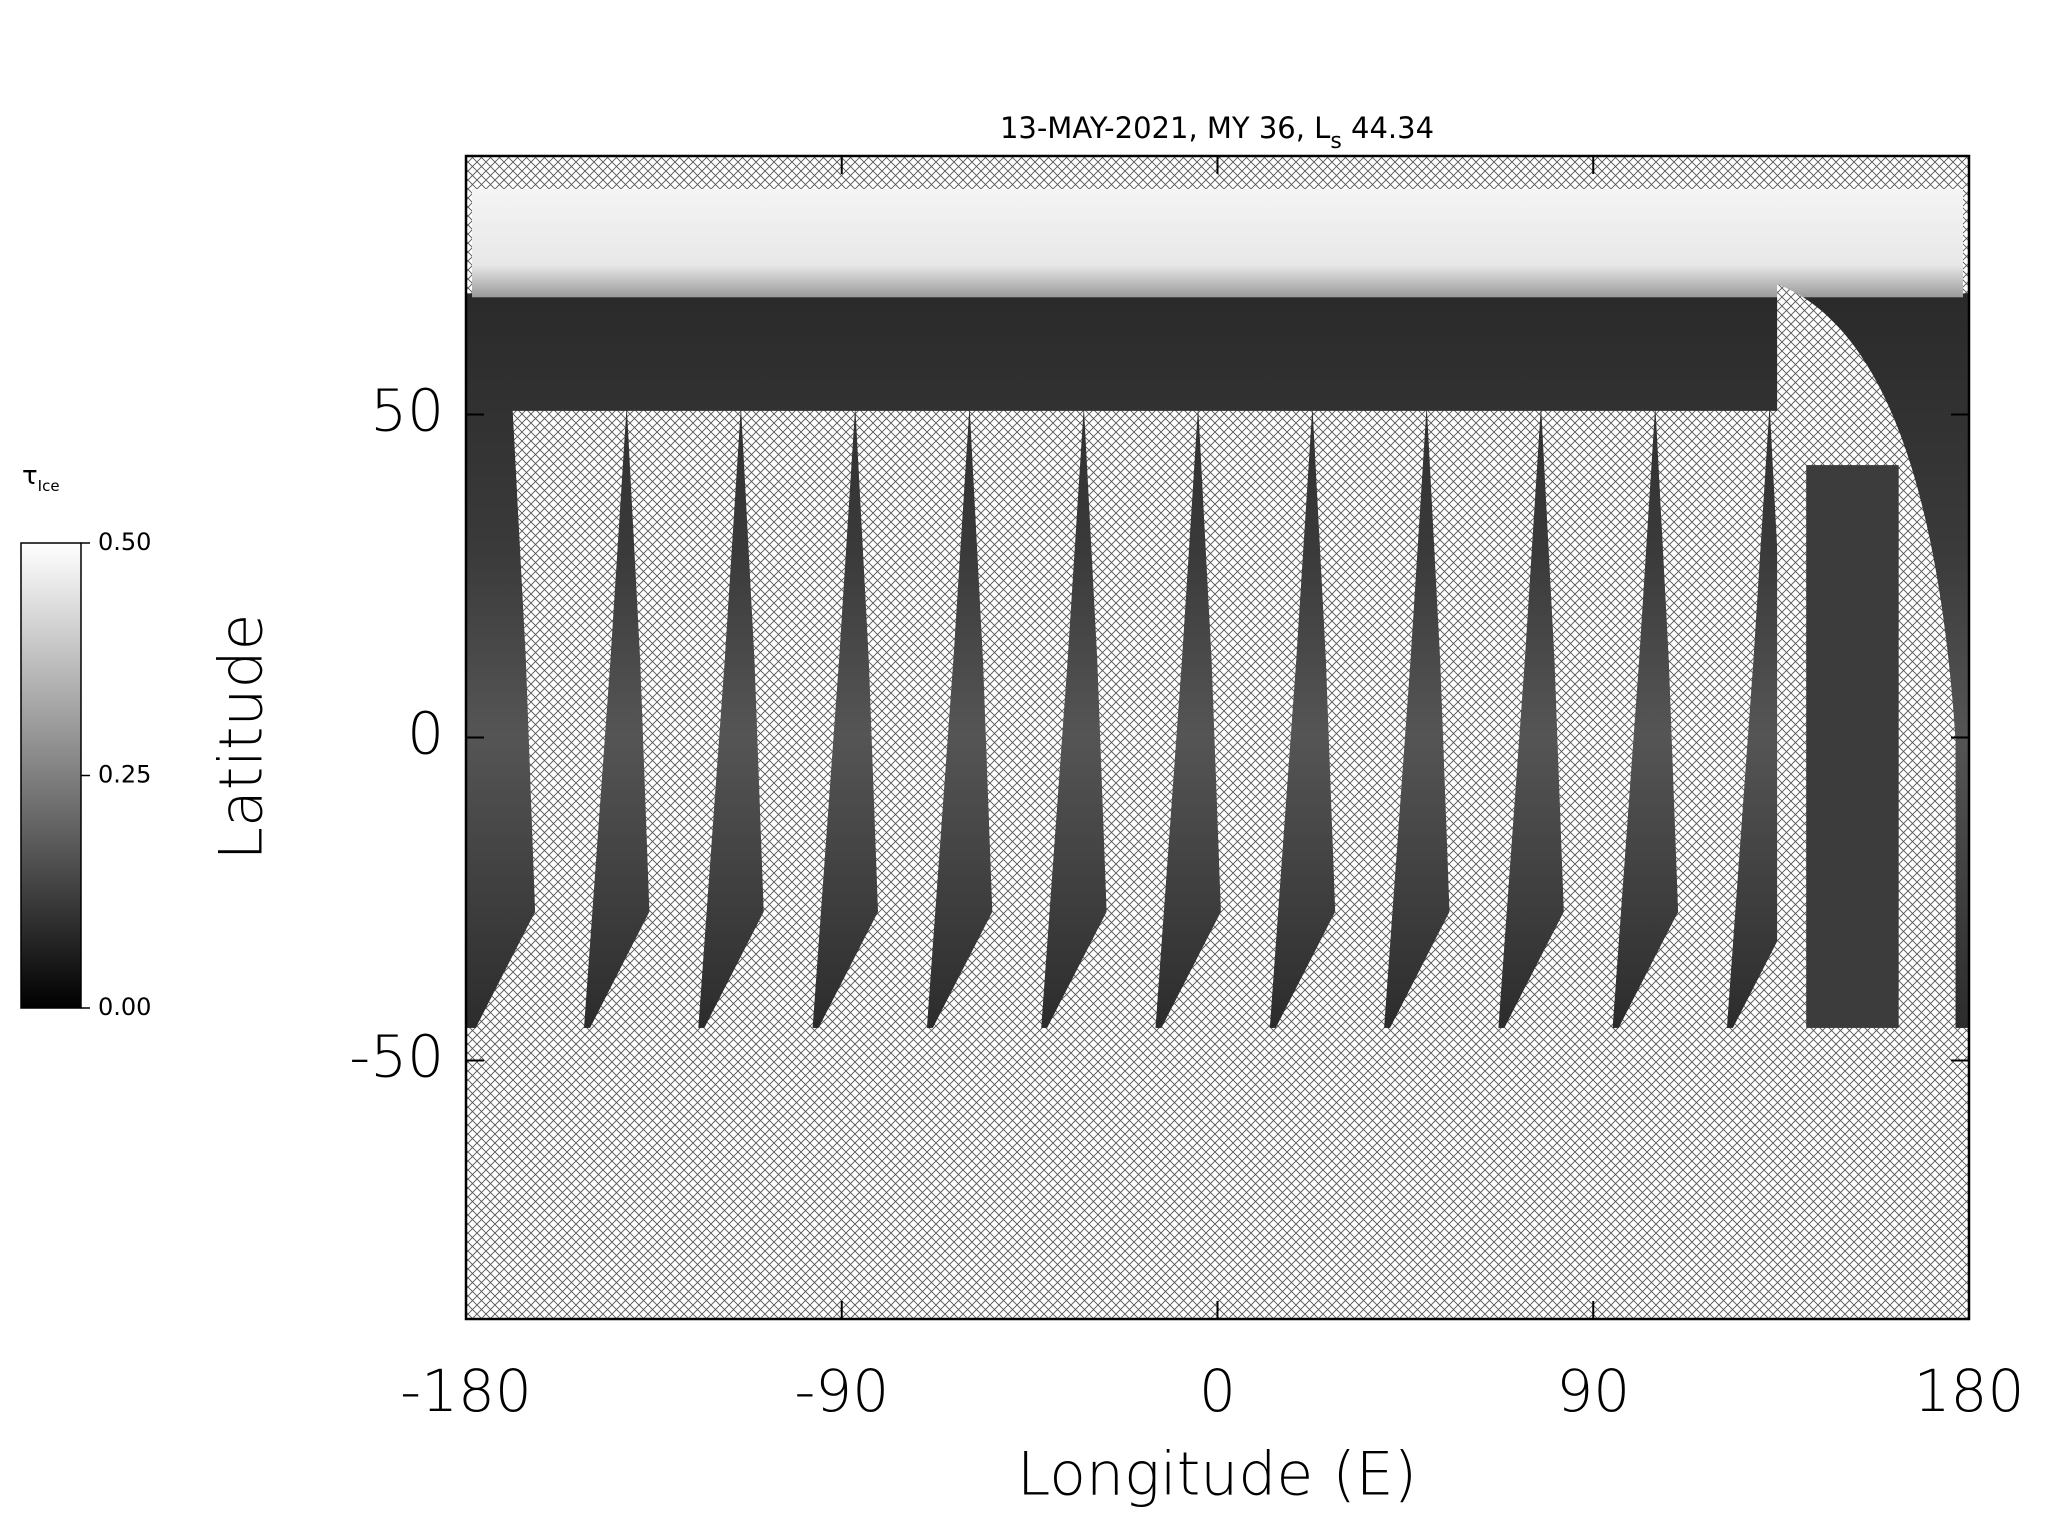 Image resolution: width=2048 pixels, height=1540 pixels. I want to click on polar-cap, so click(1217, 243).